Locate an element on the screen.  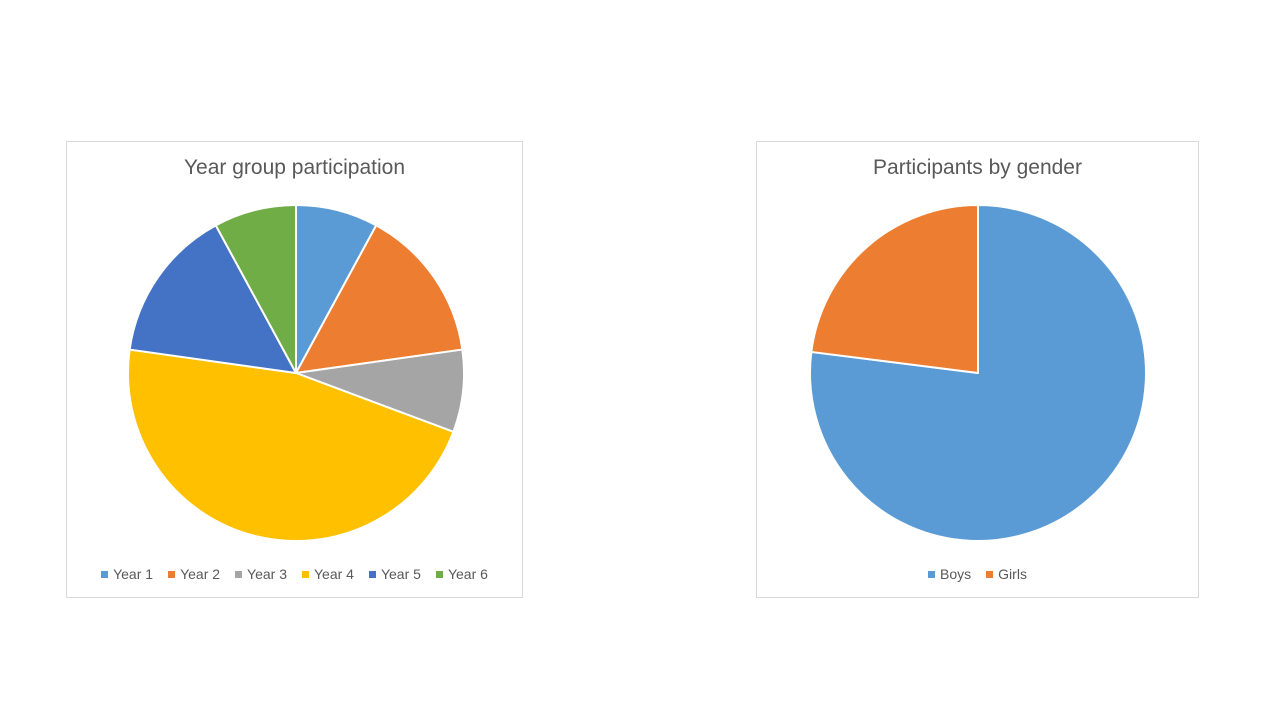
legend-item-year-4: Year 4 is located at coordinates (328, 574).